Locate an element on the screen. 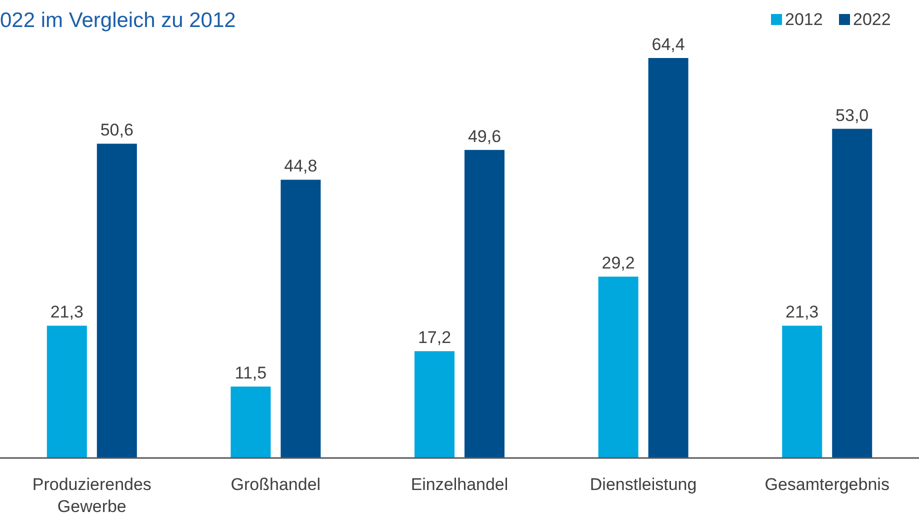 This screenshot has height=515, width=919. x-tick-label: Dienstleistung is located at coordinates (643, 484).